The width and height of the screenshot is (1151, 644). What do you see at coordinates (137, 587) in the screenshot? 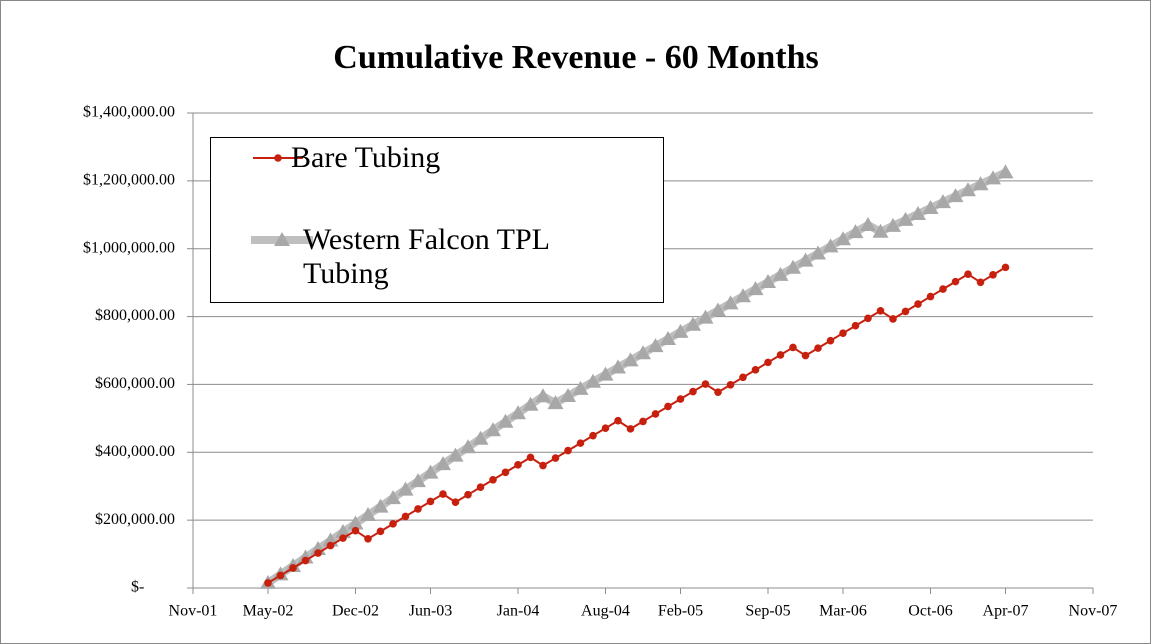
I see `y-tick-label: $-` at bounding box center [137, 587].